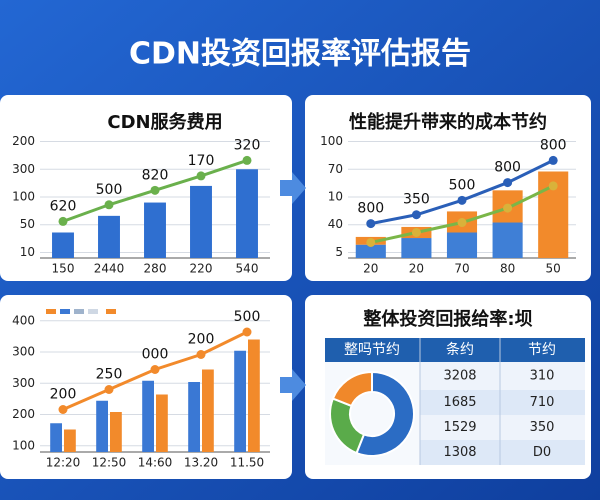  I want to click on x-tick-label: 280, so click(155, 269).